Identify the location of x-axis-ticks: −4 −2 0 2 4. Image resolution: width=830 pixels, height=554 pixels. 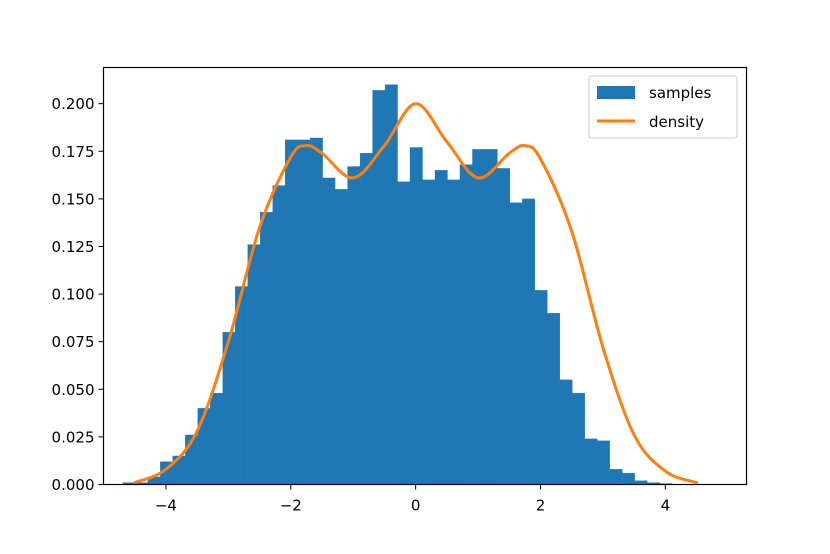
(413, 499).